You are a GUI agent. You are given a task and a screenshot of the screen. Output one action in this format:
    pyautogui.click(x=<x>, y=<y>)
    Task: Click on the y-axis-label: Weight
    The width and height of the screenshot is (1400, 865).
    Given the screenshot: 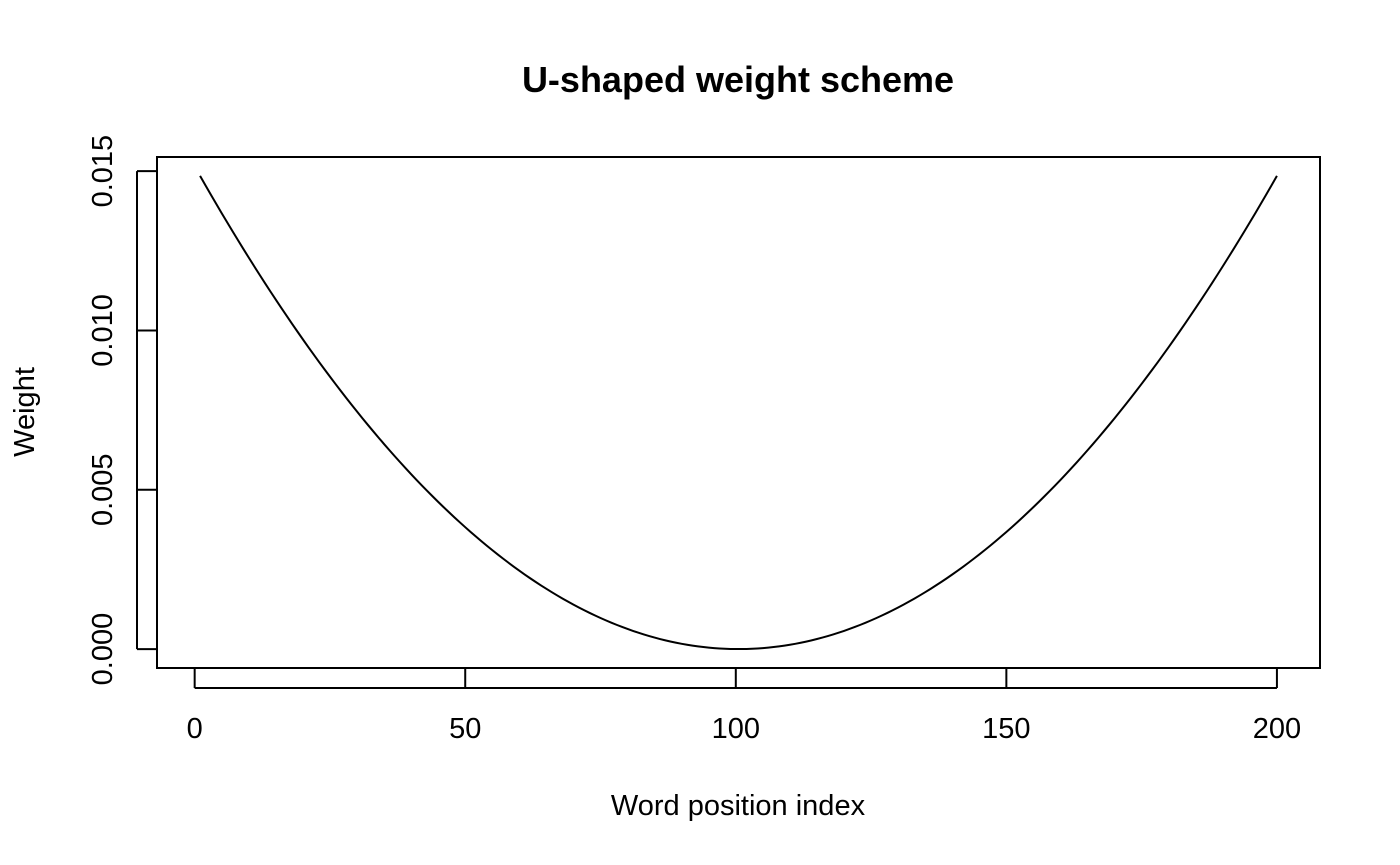 What is the action you would take?
    pyautogui.click(x=25, y=412)
    